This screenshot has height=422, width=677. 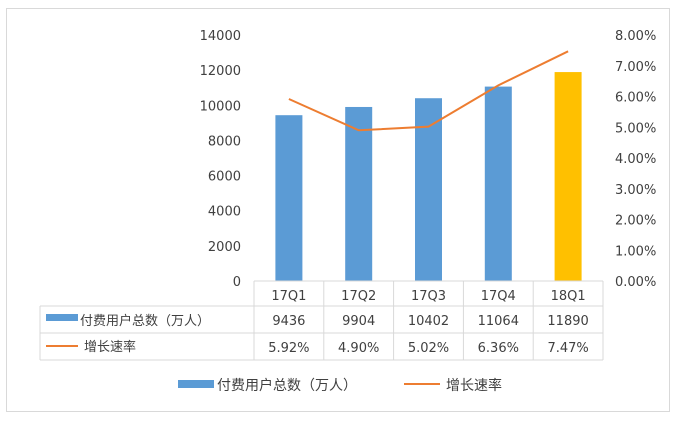 I want to click on rate-value-label: 4.90%, so click(x=358, y=348).